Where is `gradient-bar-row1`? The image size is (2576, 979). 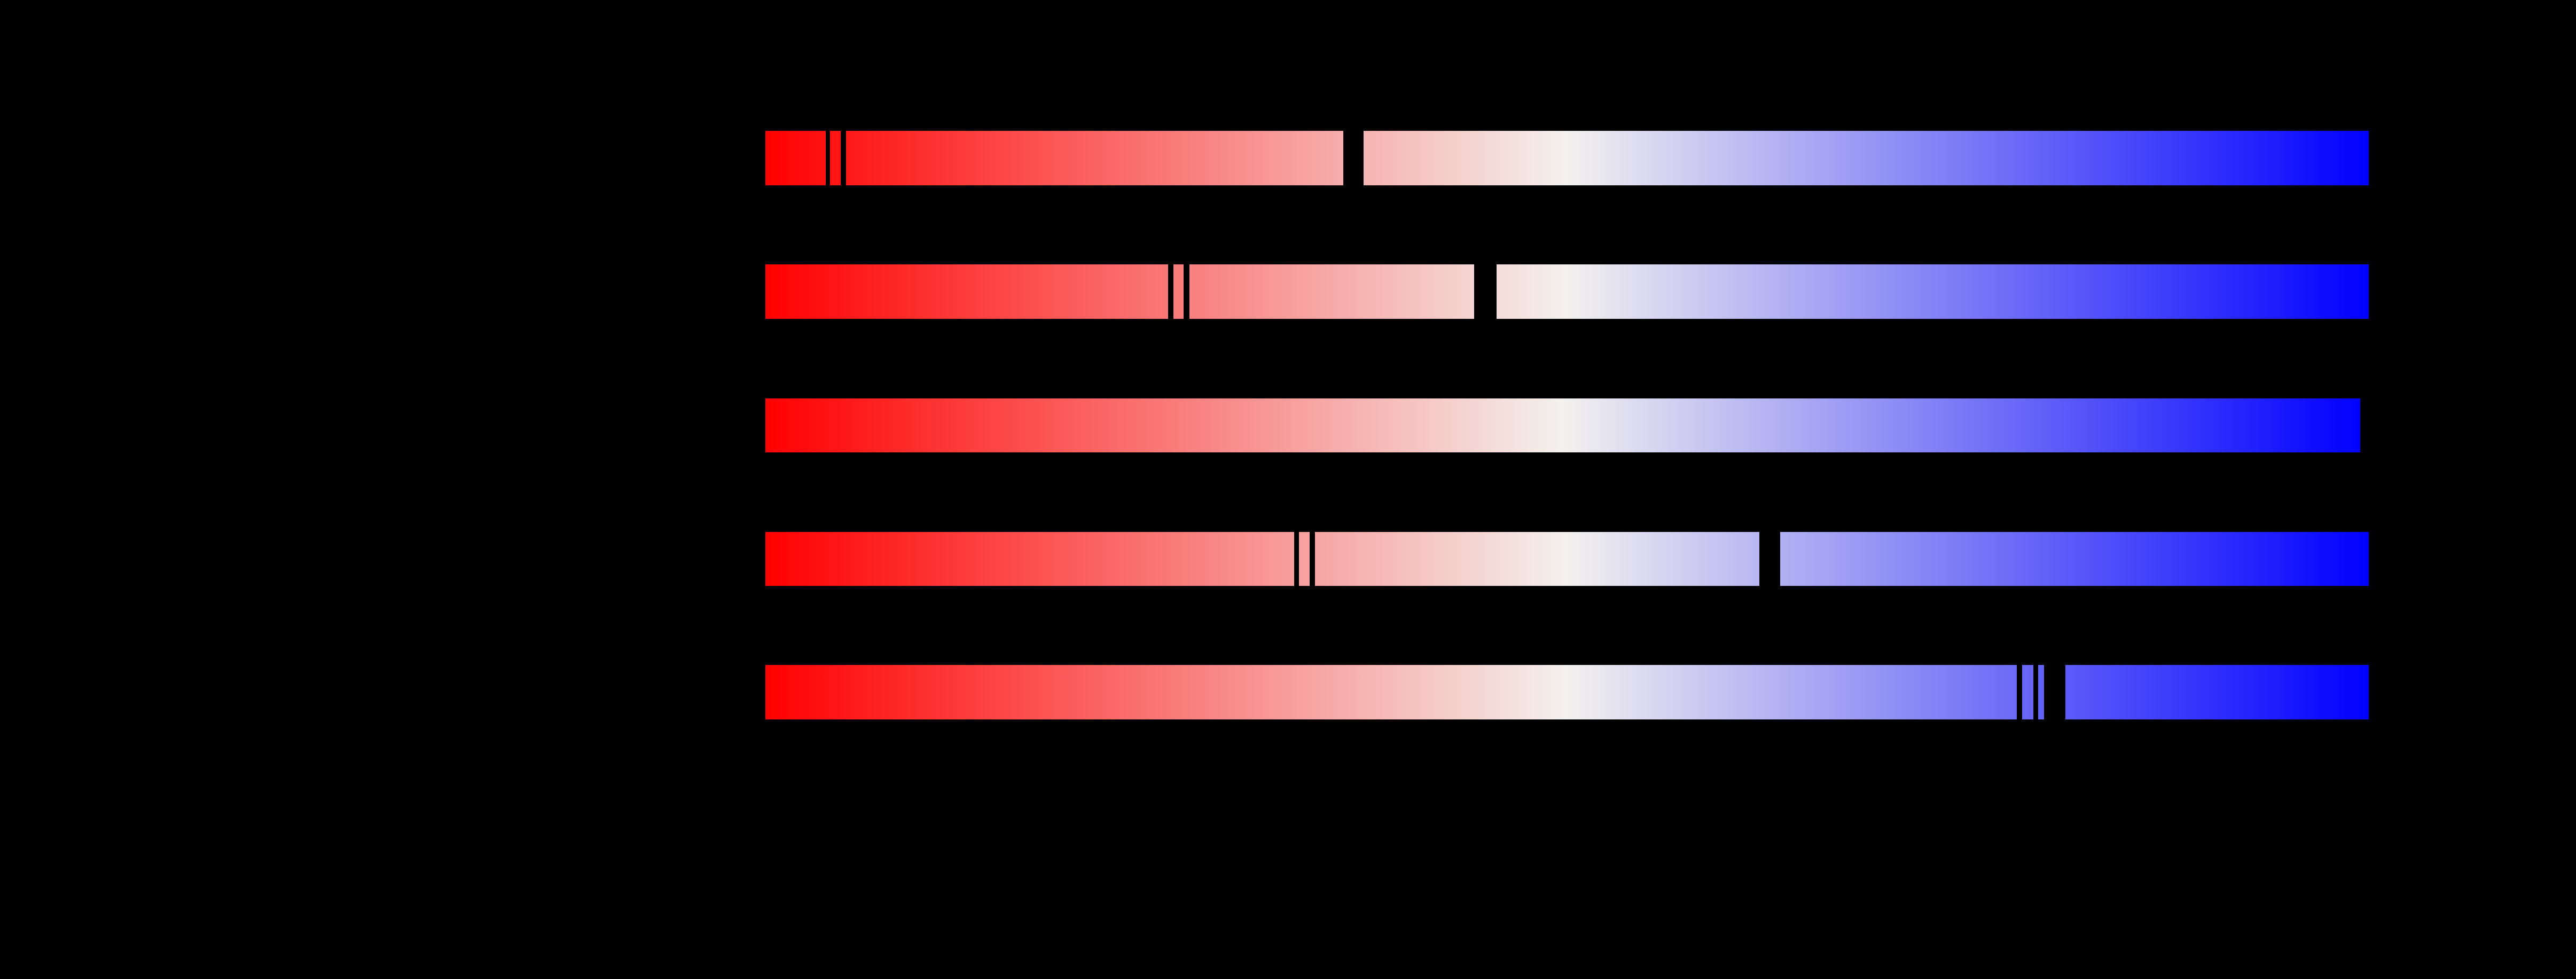
gradient-bar-row1 is located at coordinates (1567, 158).